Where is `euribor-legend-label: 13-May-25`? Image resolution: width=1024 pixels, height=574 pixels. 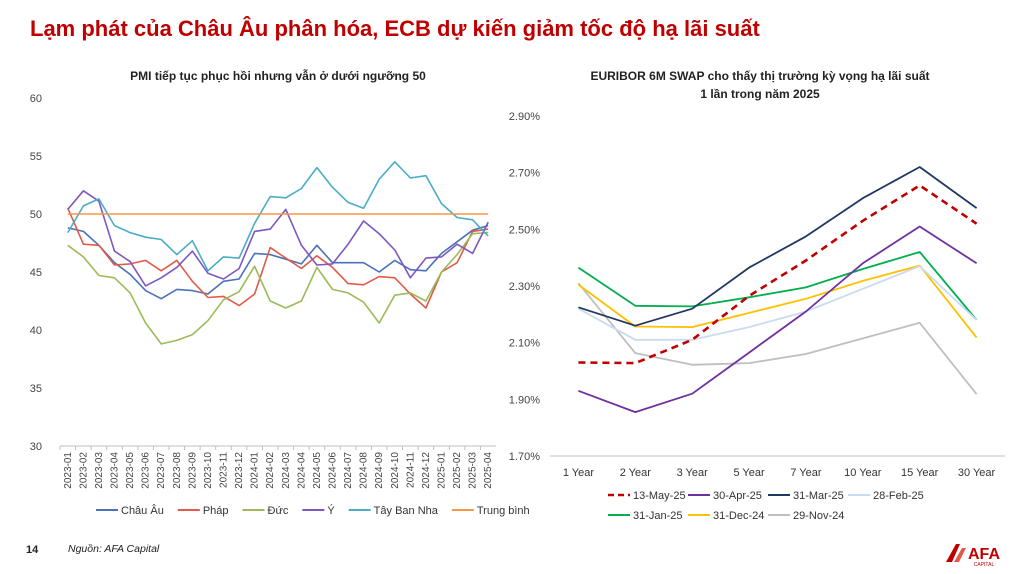
euribor-legend-label: 13-May-25 is located at coordinates (659, 496).